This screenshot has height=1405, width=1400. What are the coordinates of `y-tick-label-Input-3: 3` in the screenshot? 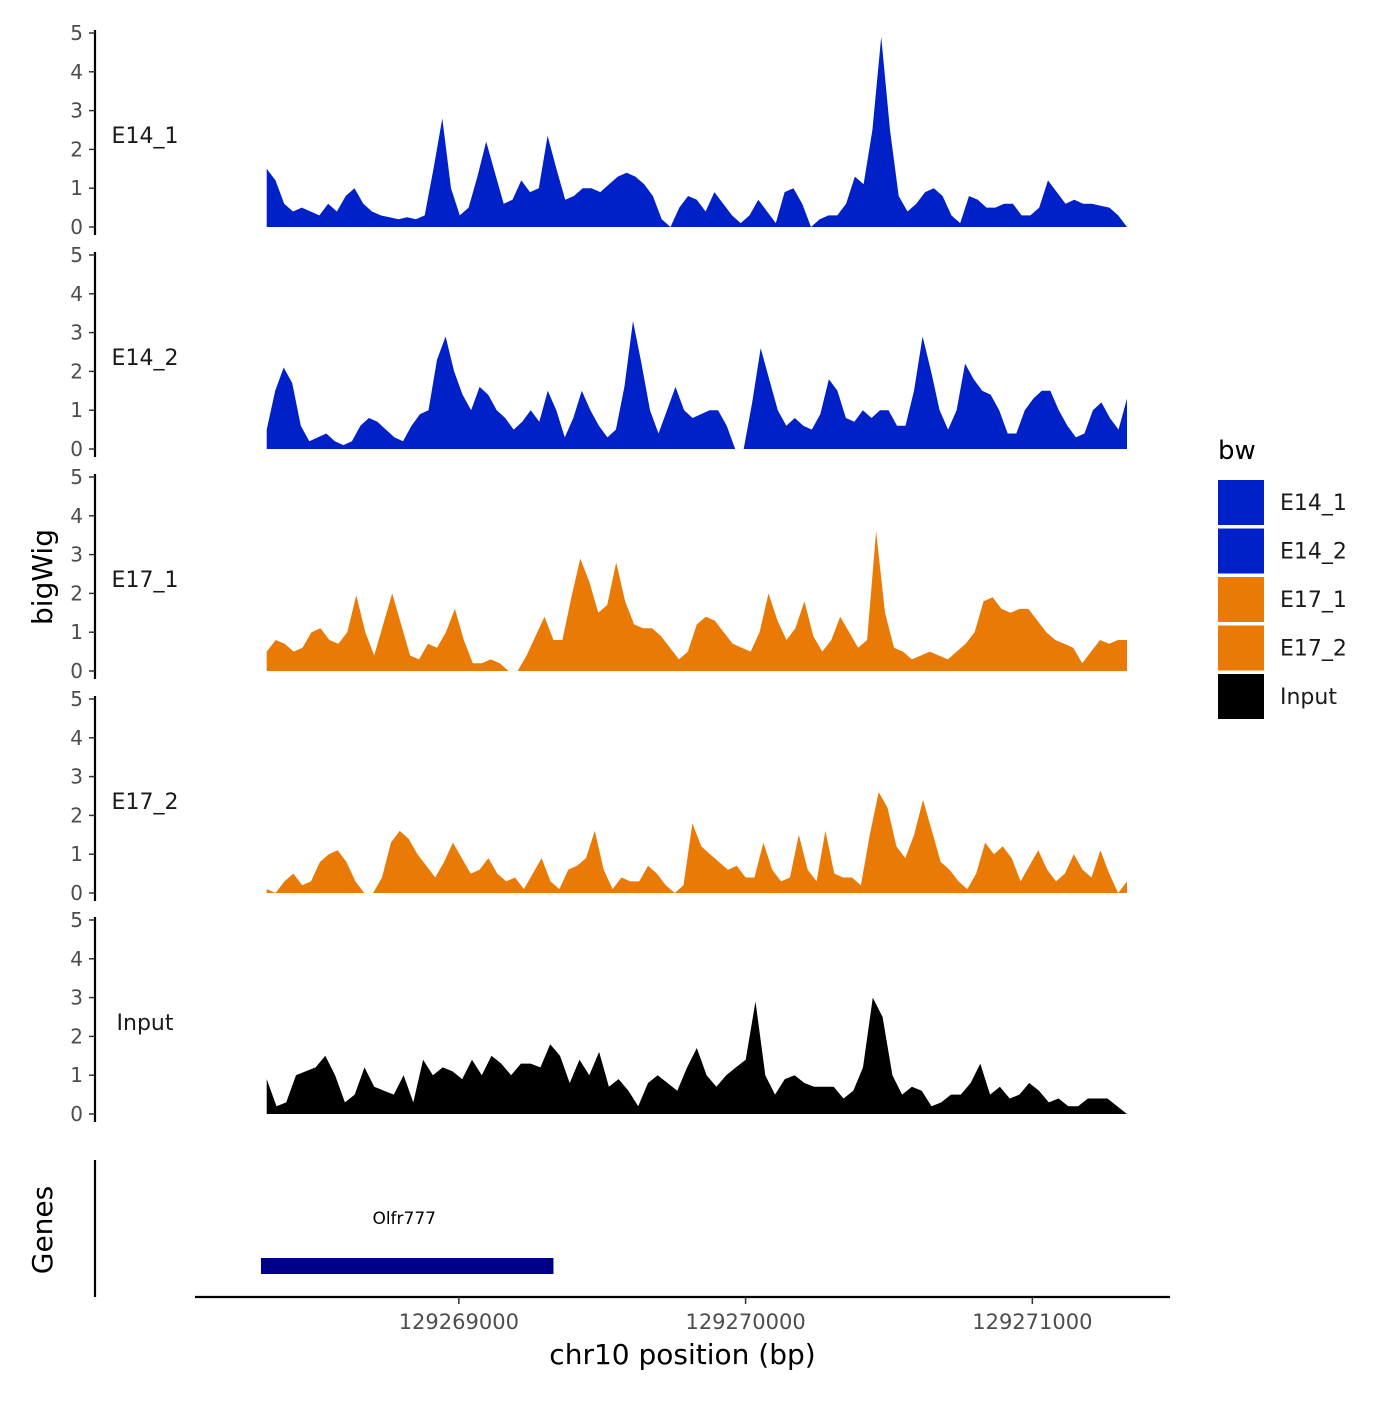 It's located at (76, 998).